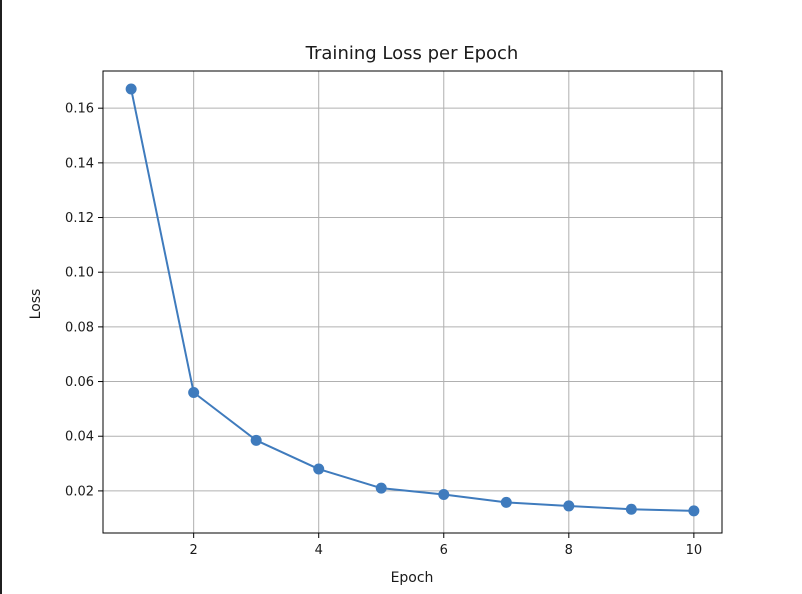  What do you see at coordinates (569, 550) in the screenshot?
I see `x-tick-label: 8` at bounding box center [569, 550].